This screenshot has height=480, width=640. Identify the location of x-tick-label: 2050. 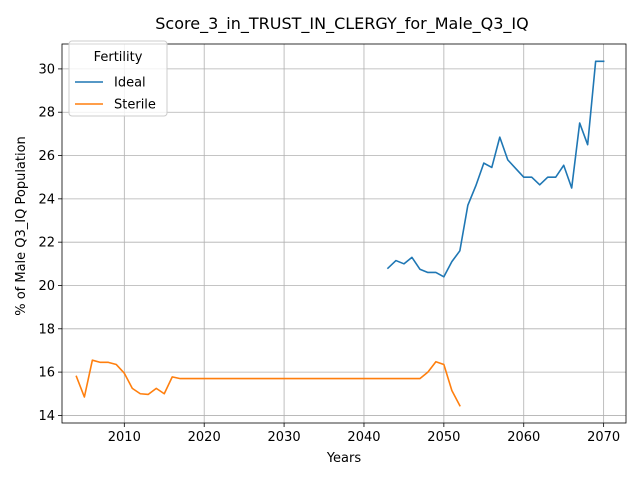
(443, 437).